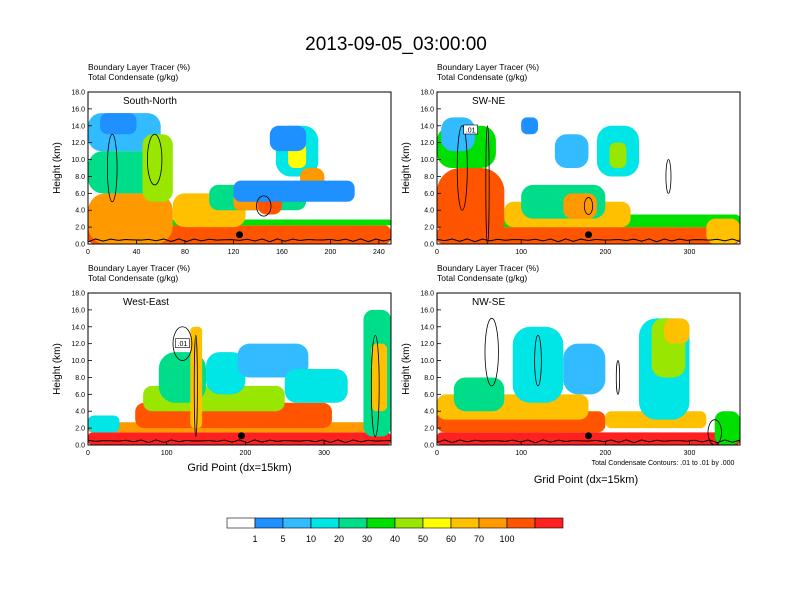 The image size is (792, 612). What do you see at coordinates (423, 539) in the screenshot?
I see `colorbar-label: 50` at bounding box center [423, 539].